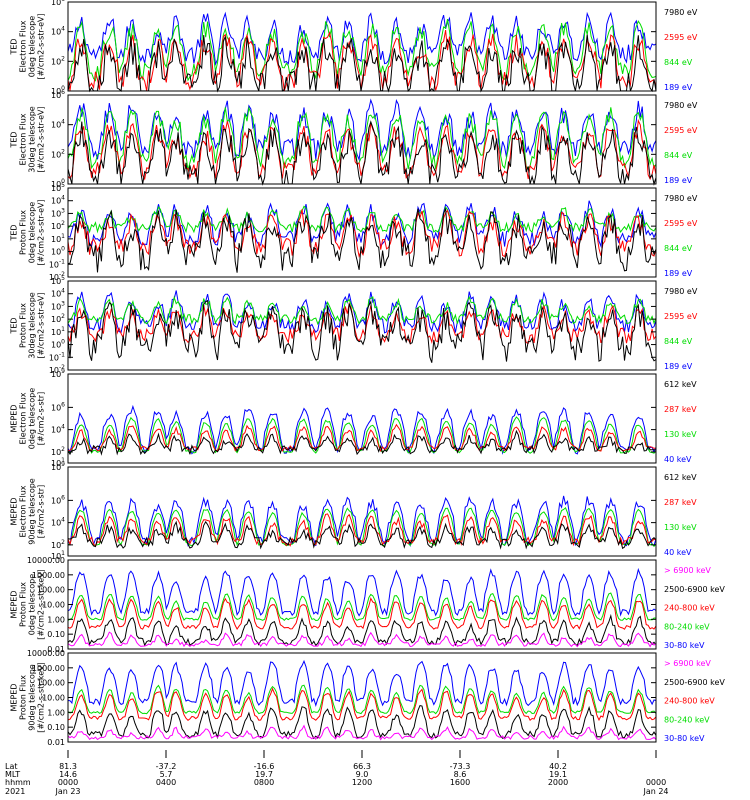  Describe the element at coordinates (15, 791) in the screenshot. I see `x-row-label: 2021` at that location.